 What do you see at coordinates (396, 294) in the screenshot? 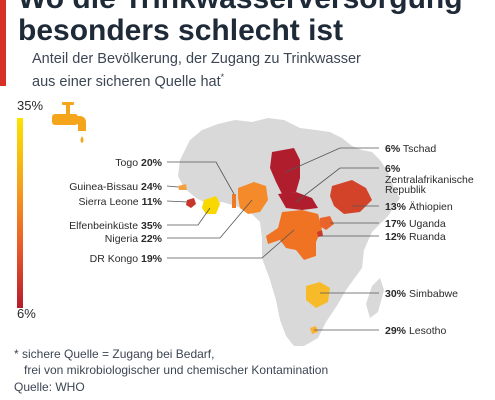
I see `label-simbabwe-pct: 30%` at bounding box center [396, 294].